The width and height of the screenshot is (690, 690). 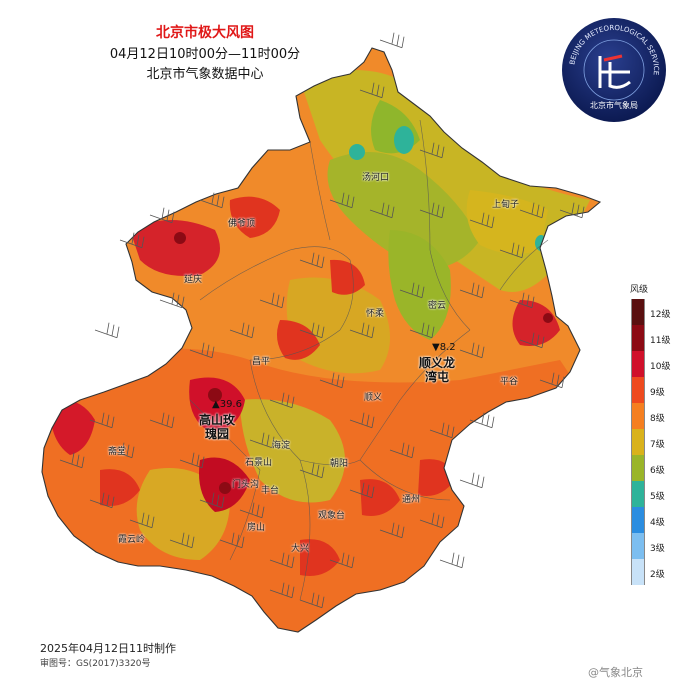 What do you see at coordinates (411, 500) in the screenshot?
I see `place-label: 通州` at bounding box center [411, 500].